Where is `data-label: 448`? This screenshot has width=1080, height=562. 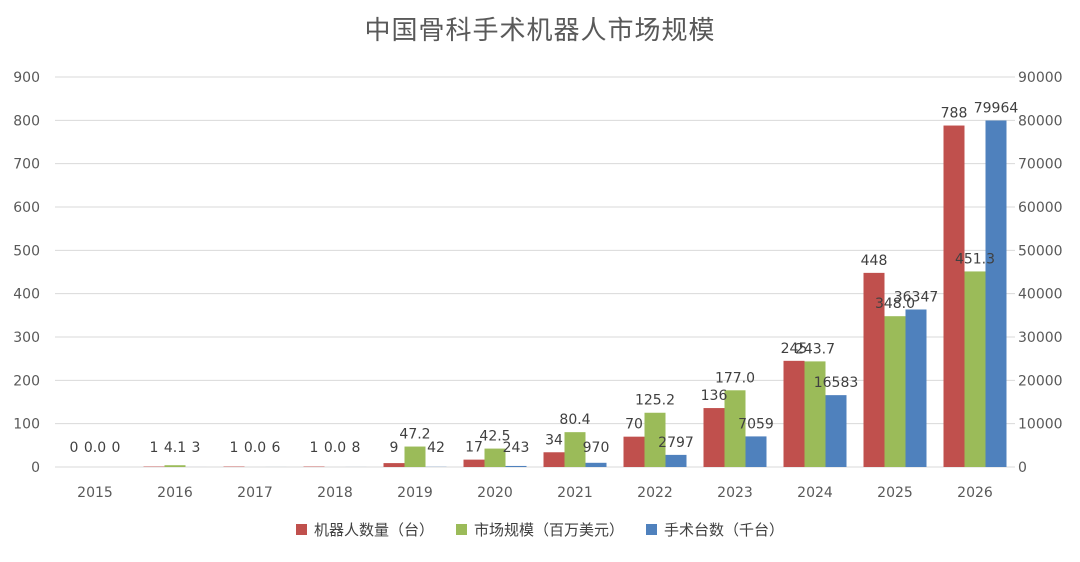 data-label: 448 is located at coordinates (874, 261).